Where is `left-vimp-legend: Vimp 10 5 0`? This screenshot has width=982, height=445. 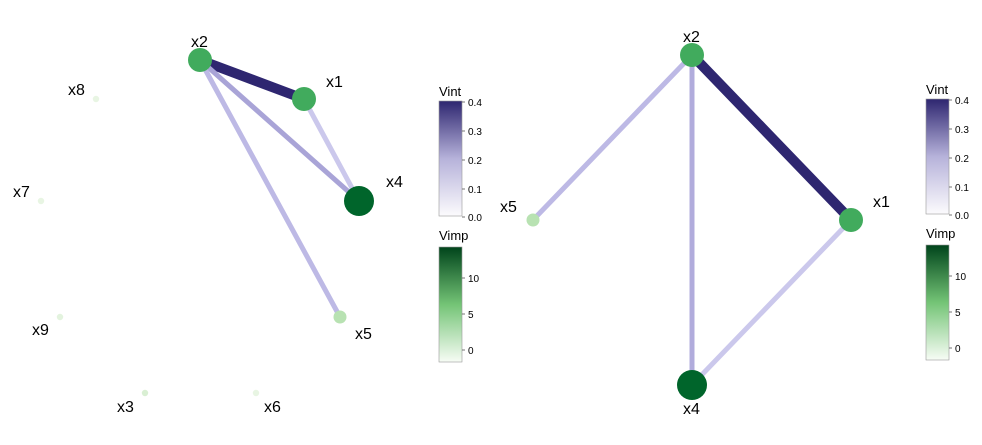 left-vimp-legend: Vimp 10 5 0 is located at coordinates (459, 295).